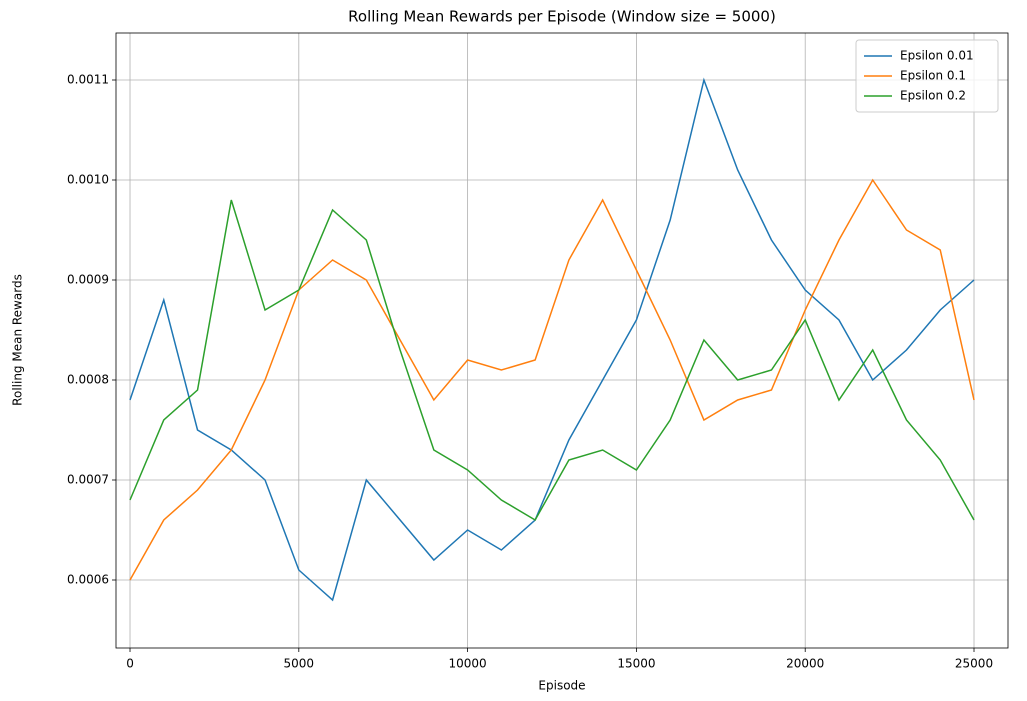 This screenshot has height=701, width=1027. What do you see at coordinates (88, 380) in the screenshot?
I see `y-tick-label: 0.0008` at bounding box center [88, 380].